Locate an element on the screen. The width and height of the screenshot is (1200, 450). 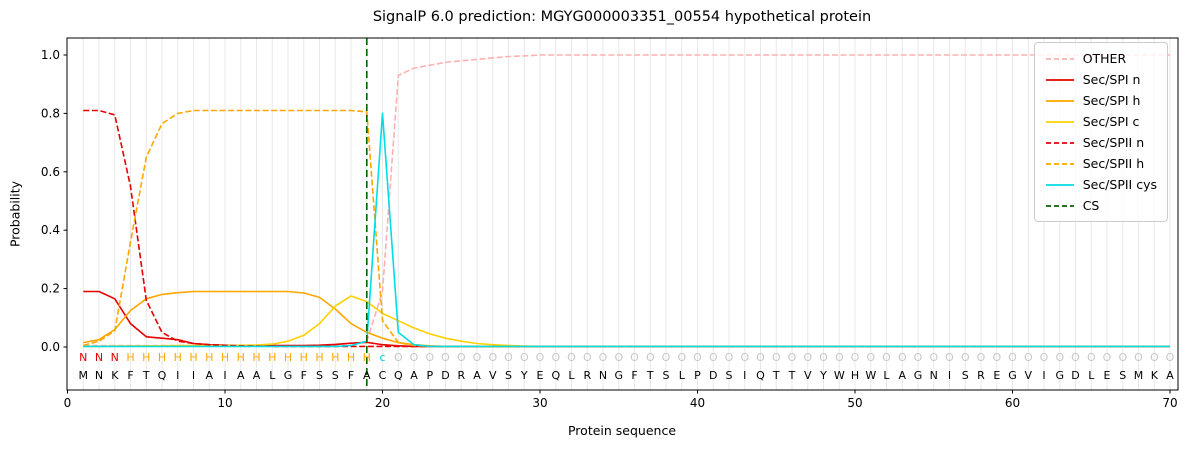
svg-text: 70 is located at coordinates (1169, 403).